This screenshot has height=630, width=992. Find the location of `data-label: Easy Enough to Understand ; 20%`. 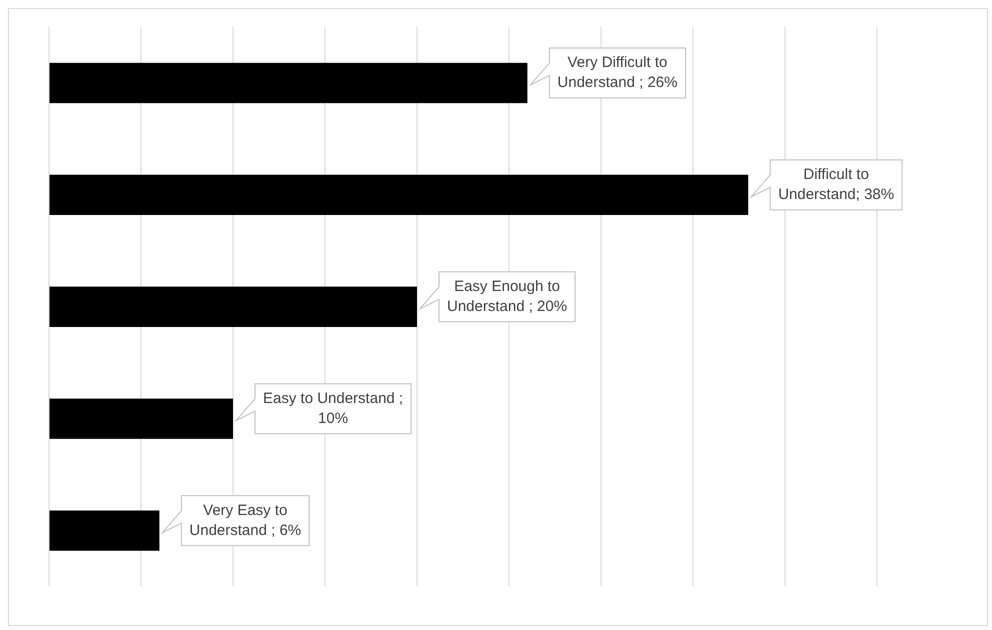

data-label: Easy Enough to Understand ; 20% is located at coordinates (507, 296).